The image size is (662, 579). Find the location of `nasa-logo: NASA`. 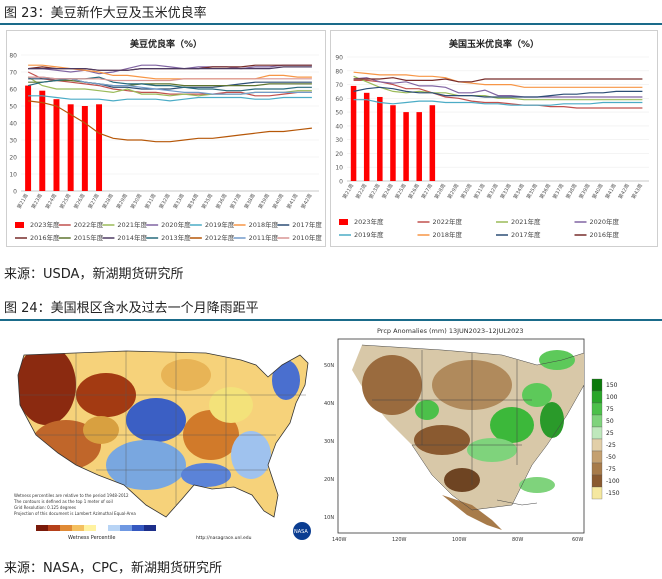

nasa-logo: NASA is located at coordinates (302, 531).